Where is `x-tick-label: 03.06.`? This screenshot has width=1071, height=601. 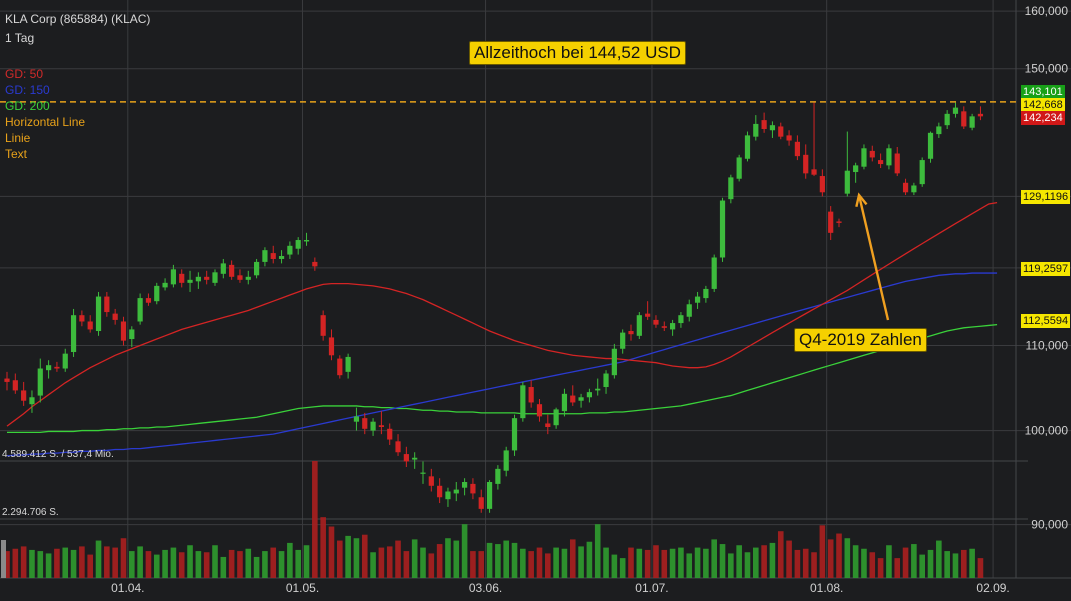 x-tick-label: 03.06. is located at coordinates (485, 588).